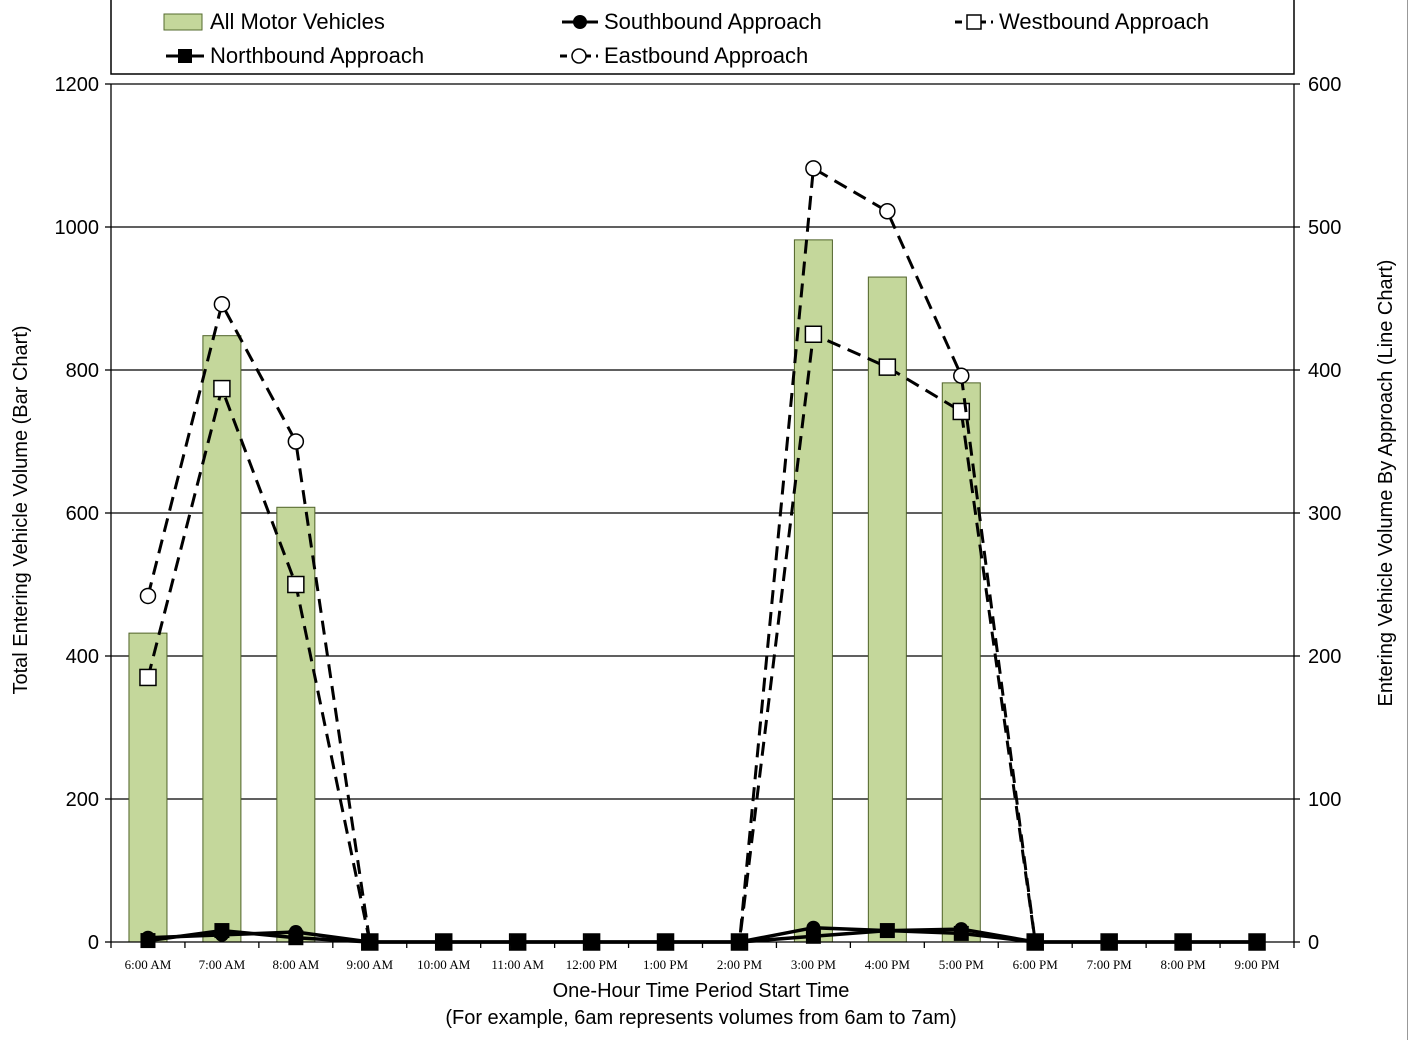 This screenshot has height=1040, width=1414. What do you see at coordinates (888, 964) in the screenshot?
I see `x-tick-label: 4:00 PM` at bounding box center [888, 964].